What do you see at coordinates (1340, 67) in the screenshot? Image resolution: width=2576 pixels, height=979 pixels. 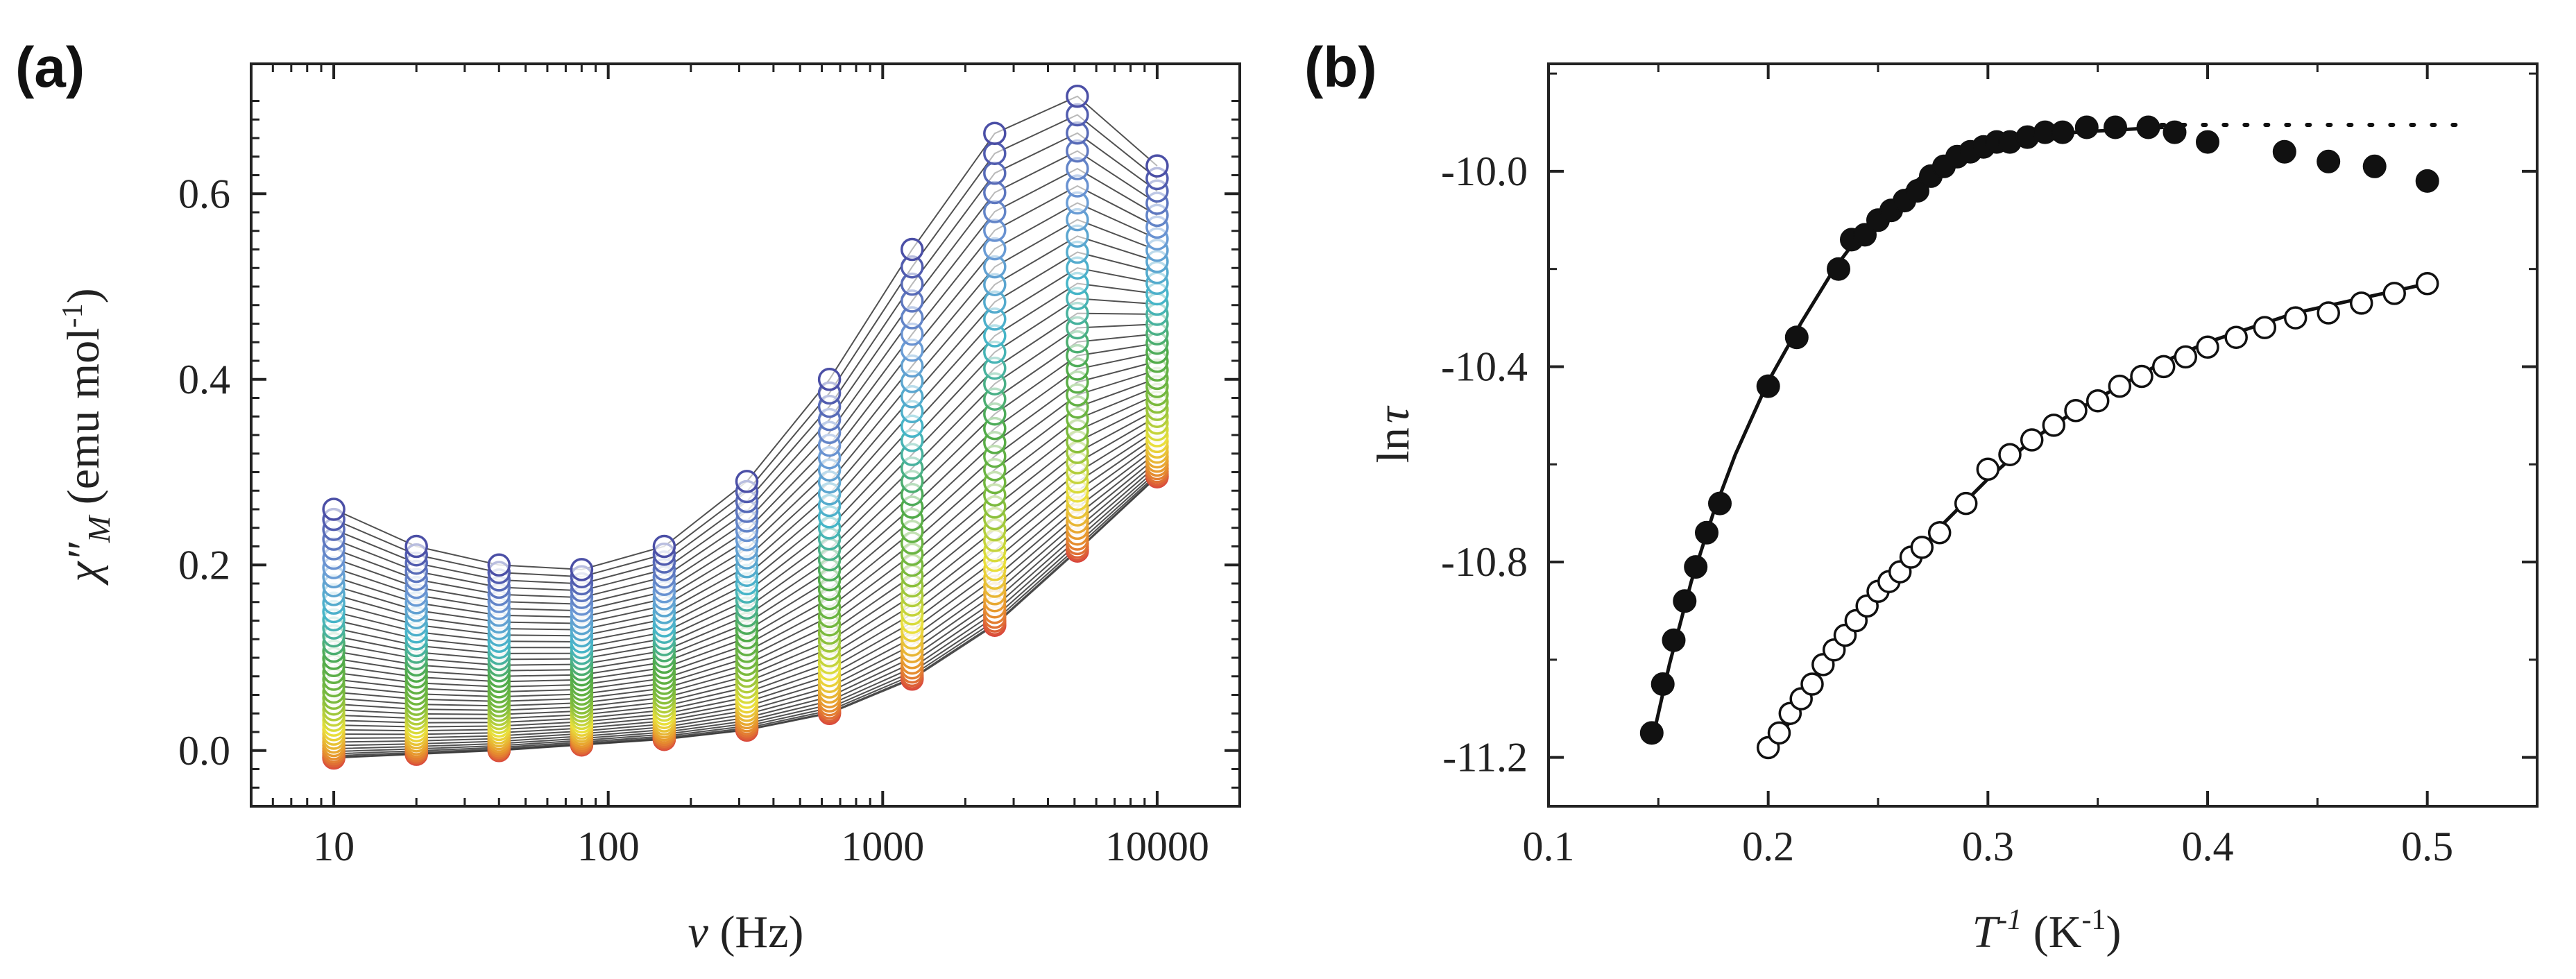 I see `panel-b-label: (b)` at bounding box center [1340, 67].